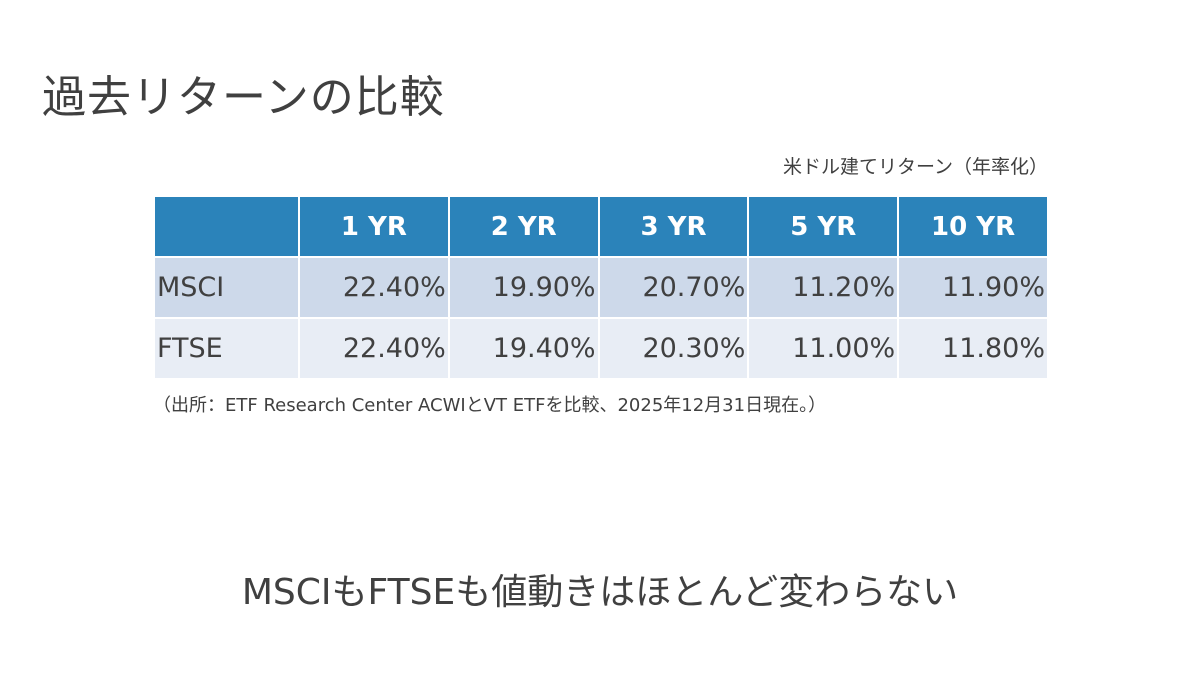  What do you see at coordinates (673, 226) in the screenshot?
I see `header-cell-3yr: 3 YR` at bounding box center [673, 226].